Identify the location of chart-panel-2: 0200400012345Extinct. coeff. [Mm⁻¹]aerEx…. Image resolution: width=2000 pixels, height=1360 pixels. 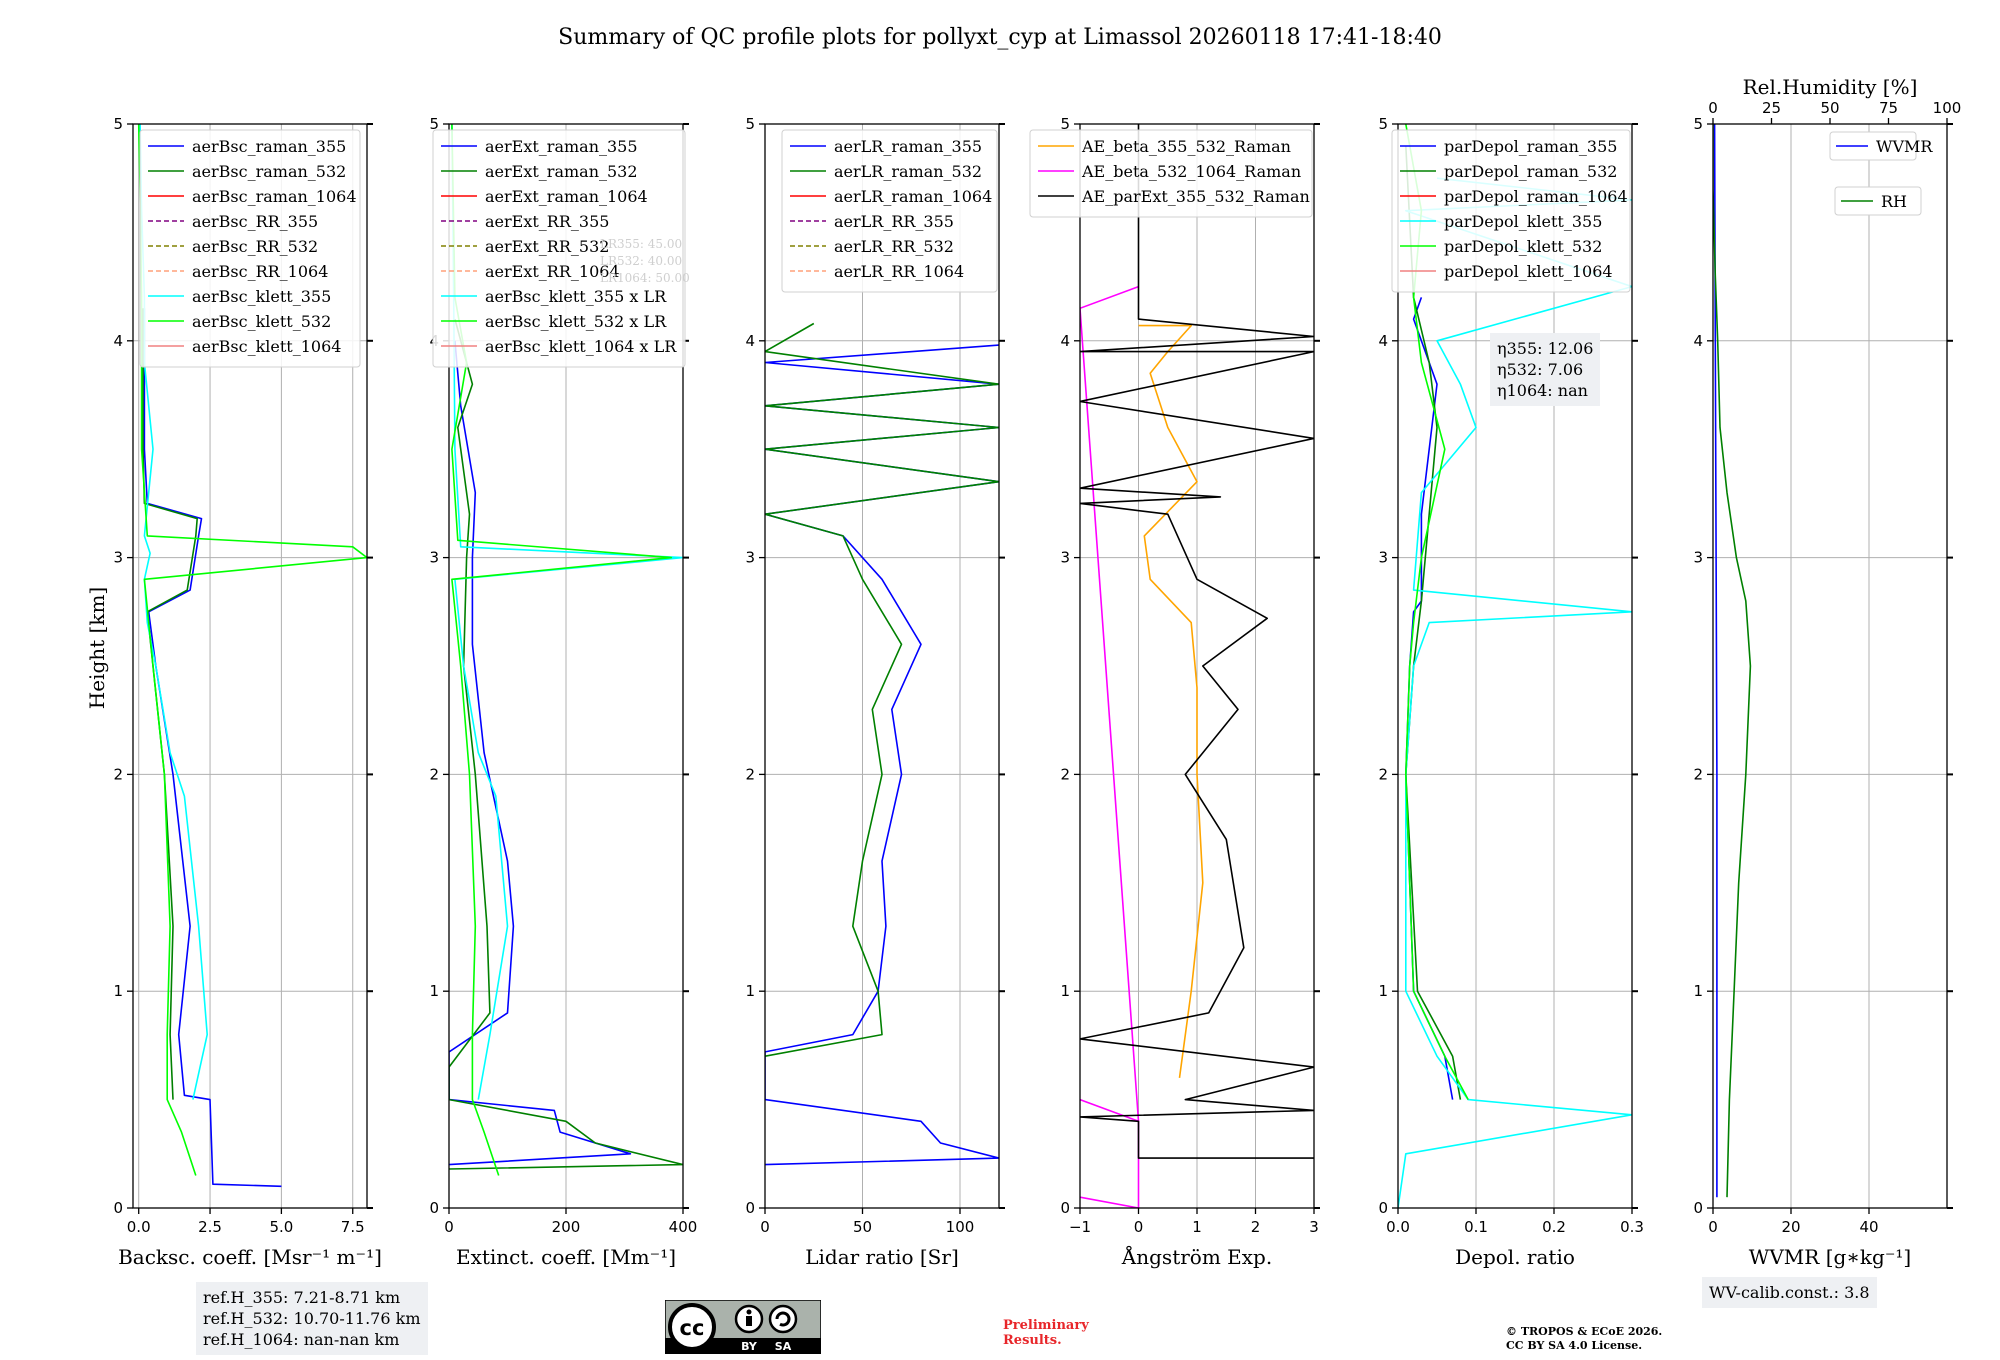
(563, 692).